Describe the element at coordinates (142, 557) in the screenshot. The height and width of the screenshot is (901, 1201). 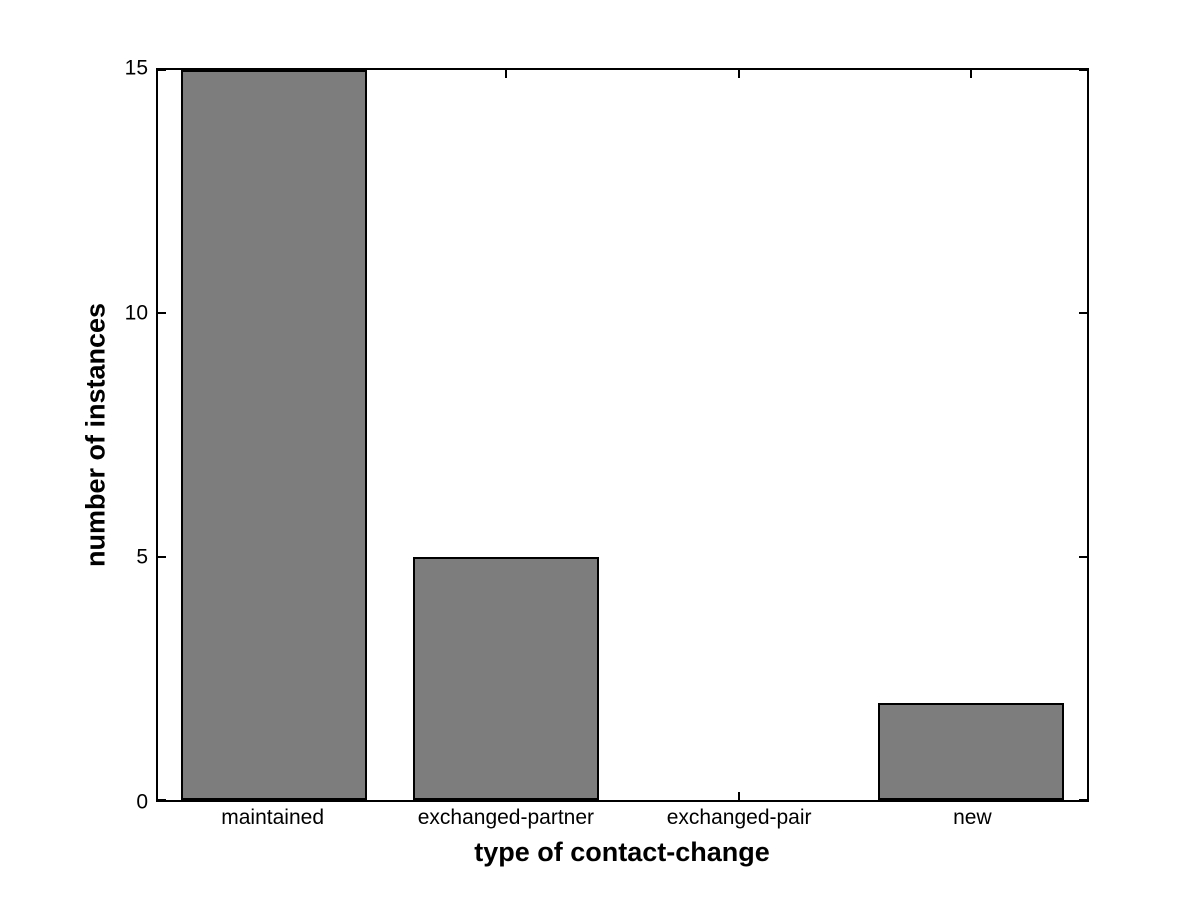
I see `y-tick-label: 5` at that location.